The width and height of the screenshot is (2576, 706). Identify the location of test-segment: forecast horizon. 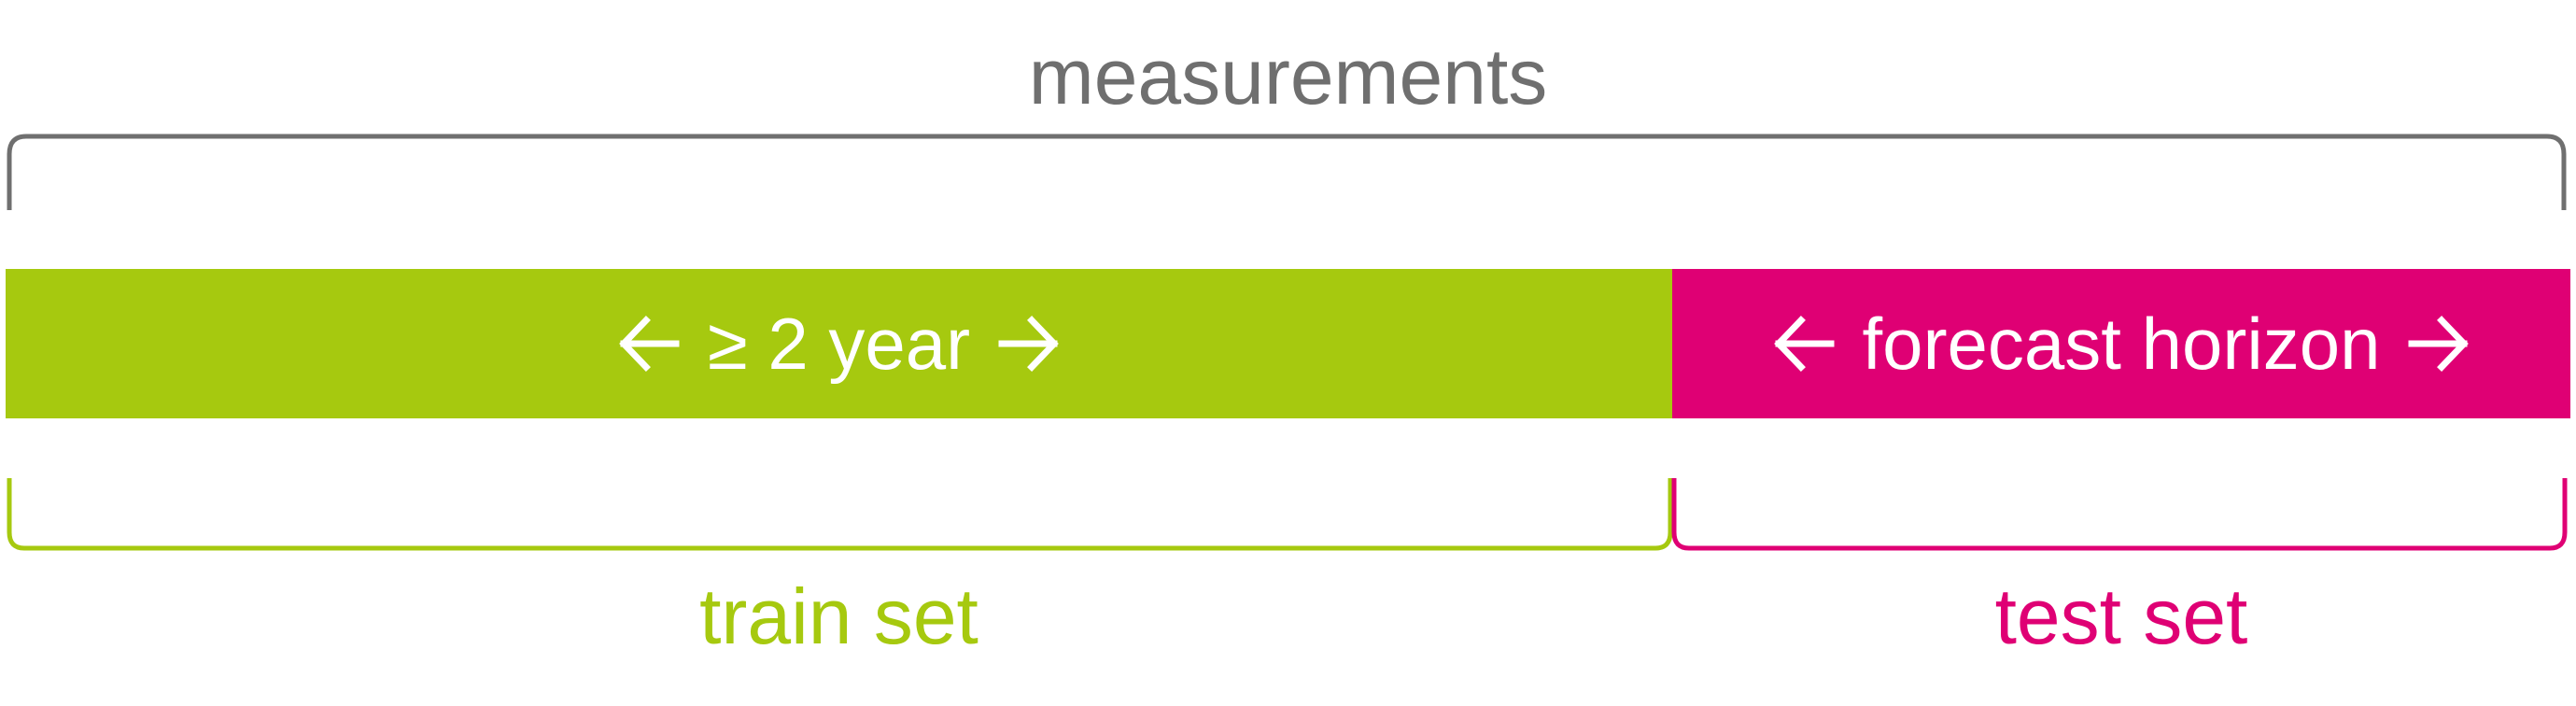
(2121, 343).